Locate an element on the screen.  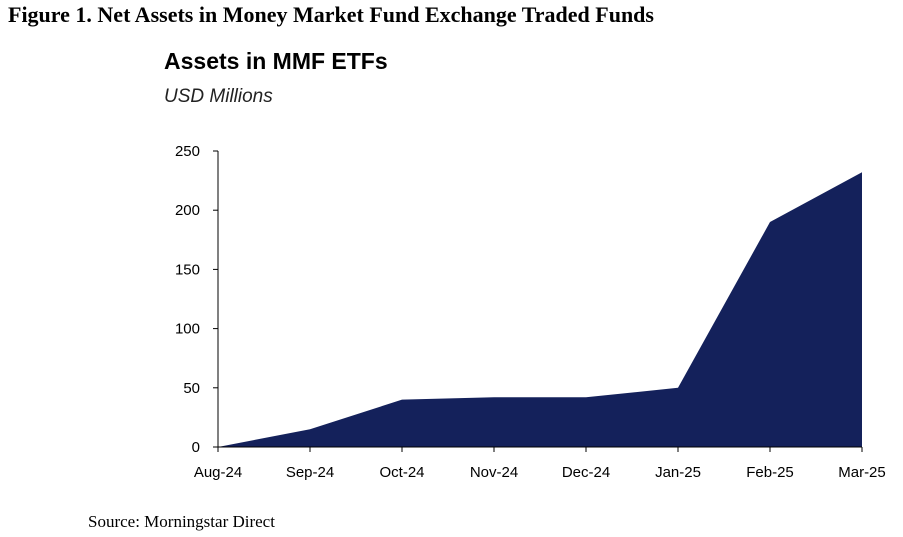
y-tick-label-50: 50 is located at coordinates (191, 388).